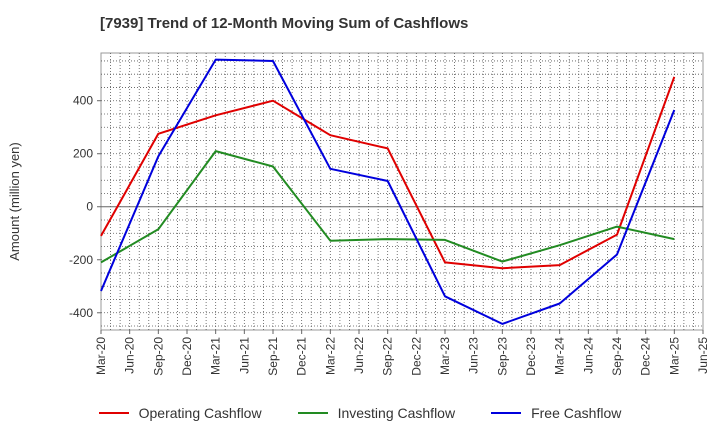 This screenshot has height=440, width=720. I want to click on x-tick-label: Sep-21, so click(273, 356).